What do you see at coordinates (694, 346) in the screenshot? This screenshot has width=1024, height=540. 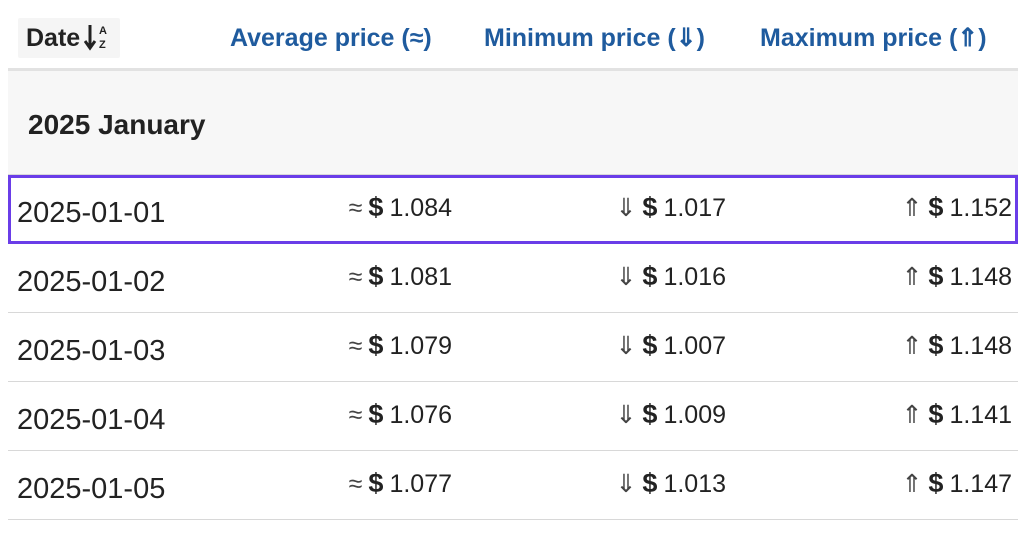 I see `price-value: 1.007` at bounding box center [694, 346].